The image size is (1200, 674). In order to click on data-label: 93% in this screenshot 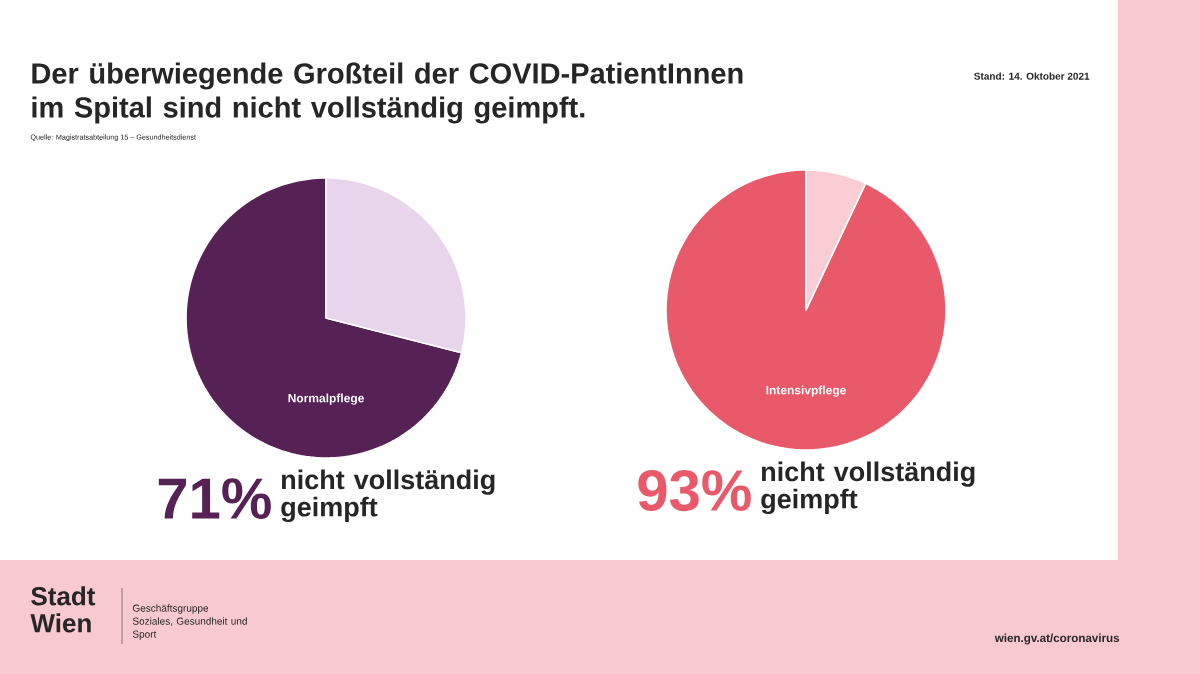, I will do `click(694, 491)`.